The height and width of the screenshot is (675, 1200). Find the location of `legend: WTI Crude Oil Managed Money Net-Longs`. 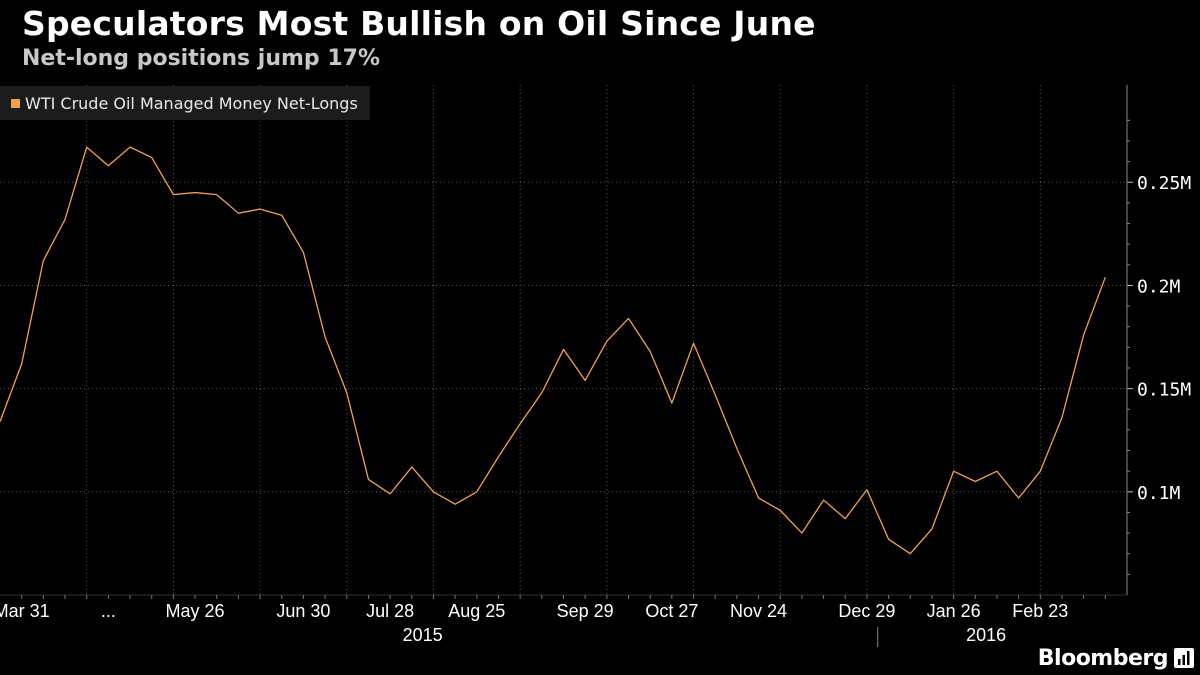

legend: WTI Crude Oil Managed Money Net-Longs is located at coordinates (185, 103).